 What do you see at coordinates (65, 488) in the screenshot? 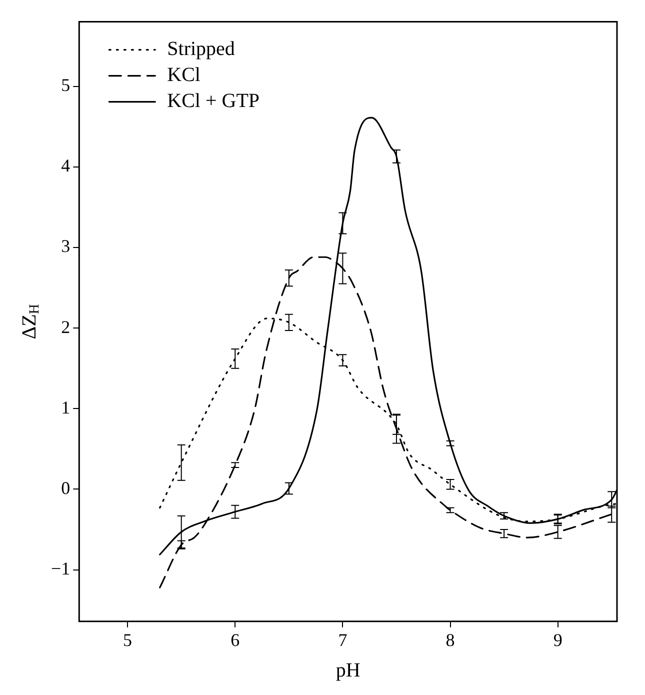
I see `y-tick-label: 0` at bounding box center [65, 488].